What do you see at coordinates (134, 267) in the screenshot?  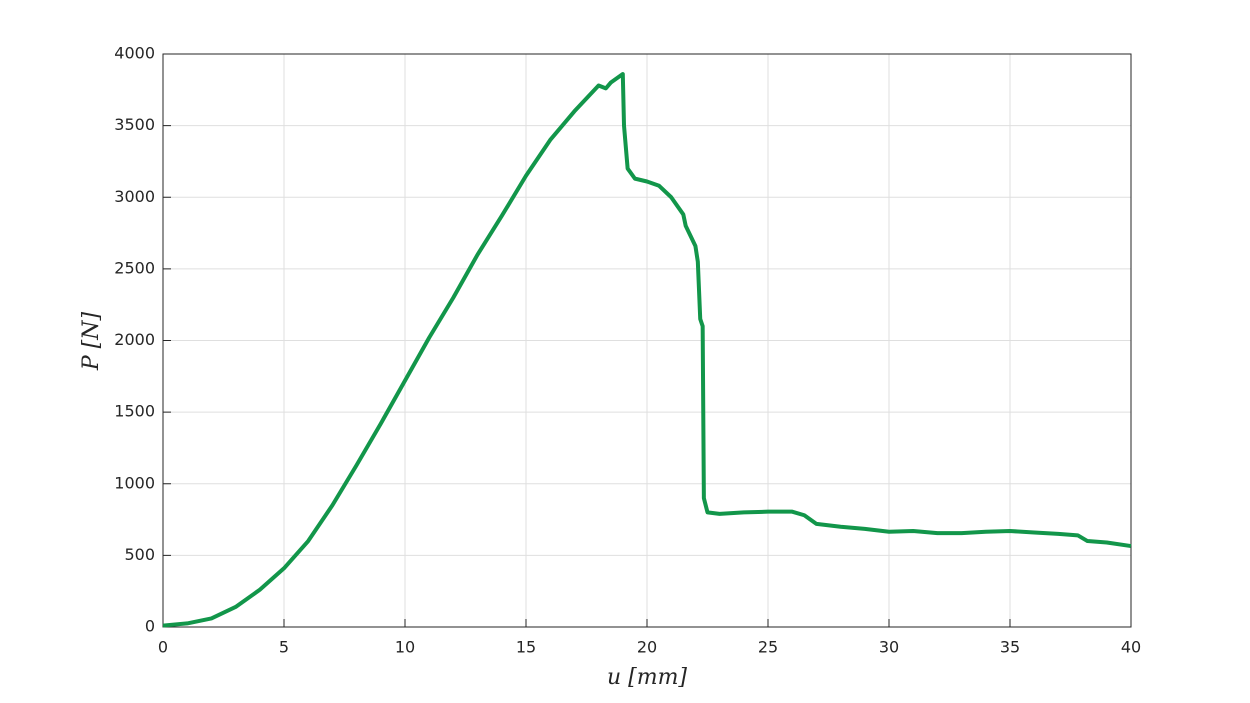 I see `y-tick-label: 2500` at bounding box center [134, 267].